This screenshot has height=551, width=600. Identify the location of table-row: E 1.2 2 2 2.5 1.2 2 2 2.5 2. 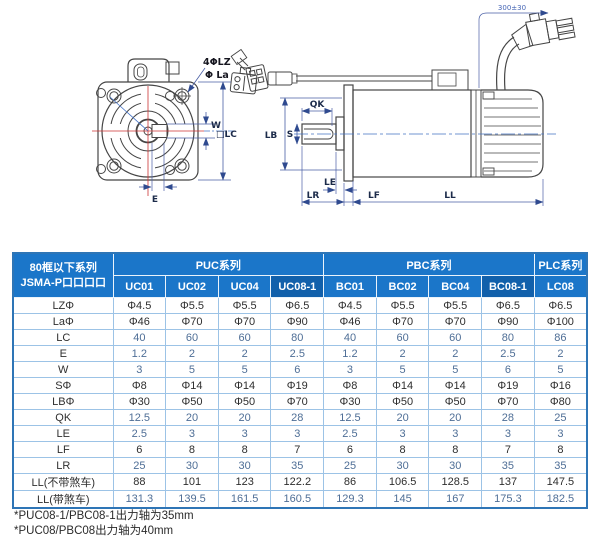
(300, 353).